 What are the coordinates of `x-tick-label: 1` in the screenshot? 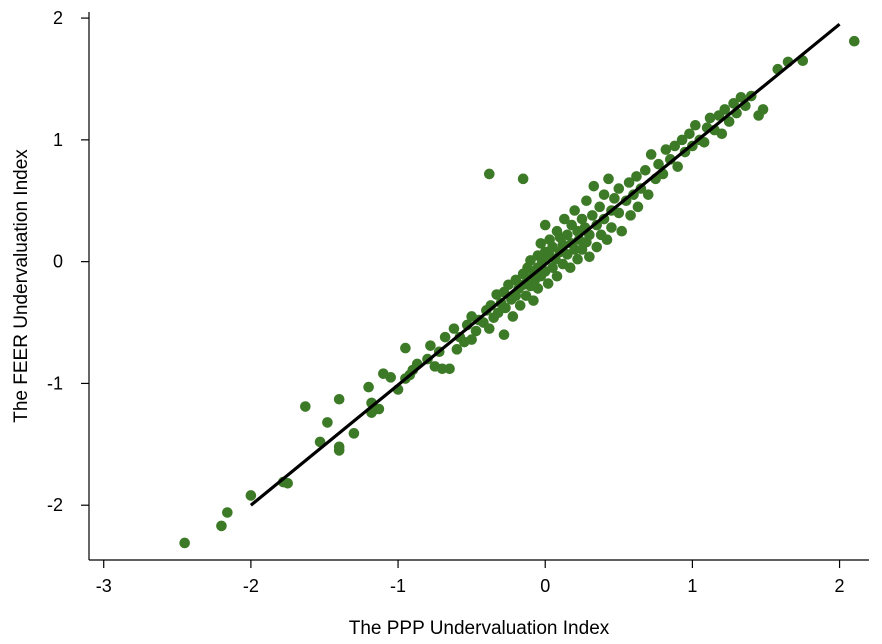 It's located at (692, 586).